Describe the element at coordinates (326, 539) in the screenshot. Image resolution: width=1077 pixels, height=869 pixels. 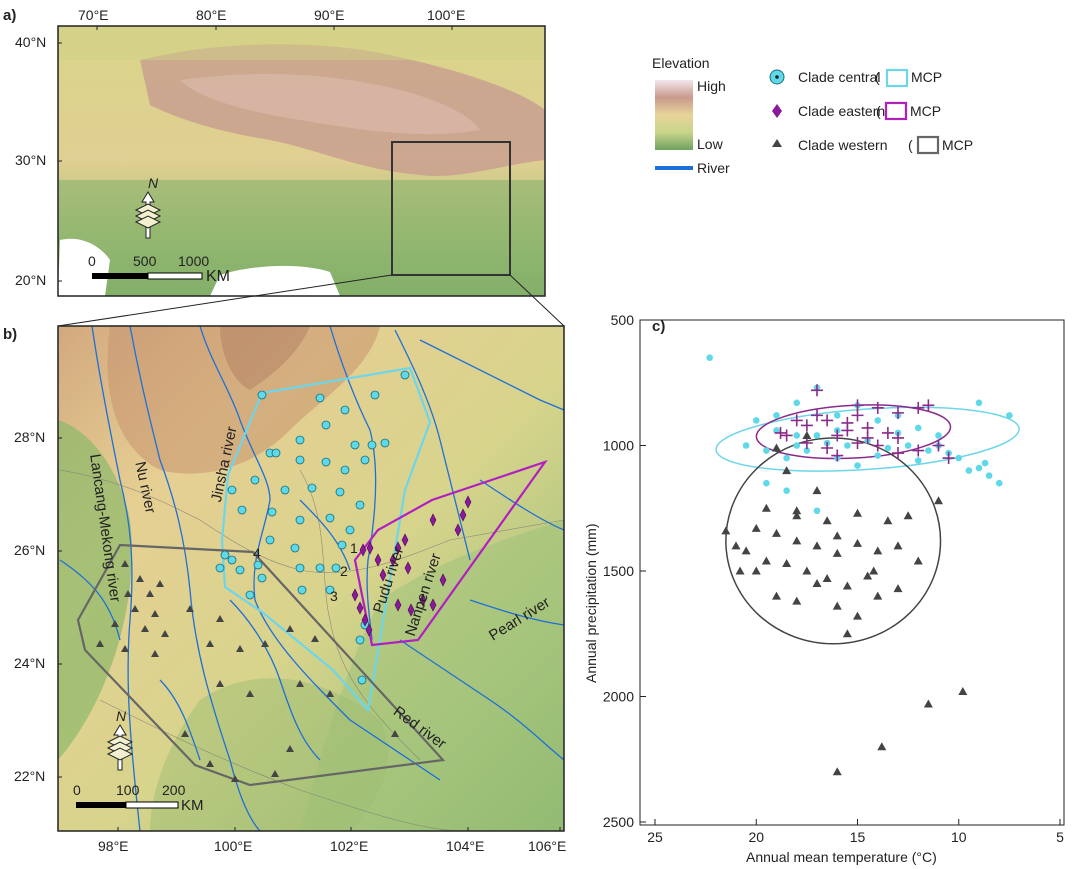
I see `mcp-central` at that location.